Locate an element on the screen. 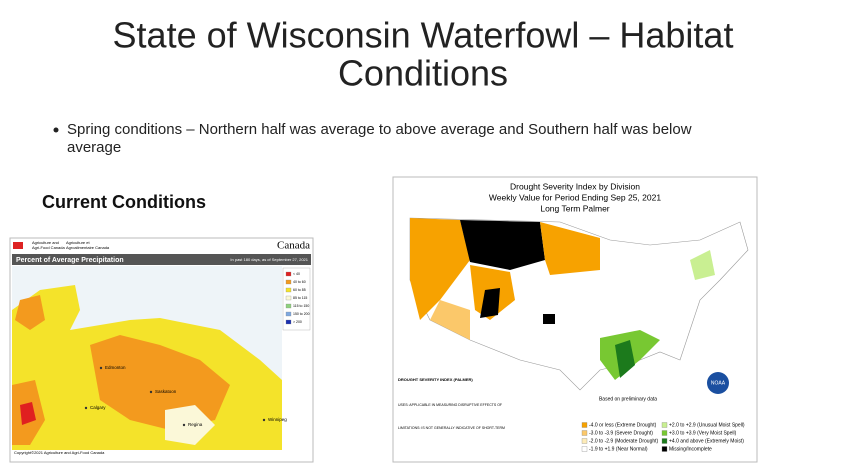 The width and height of the screenshot is (846, 471). agency: Agri-Food Canada is located at coordinates (48, 247).